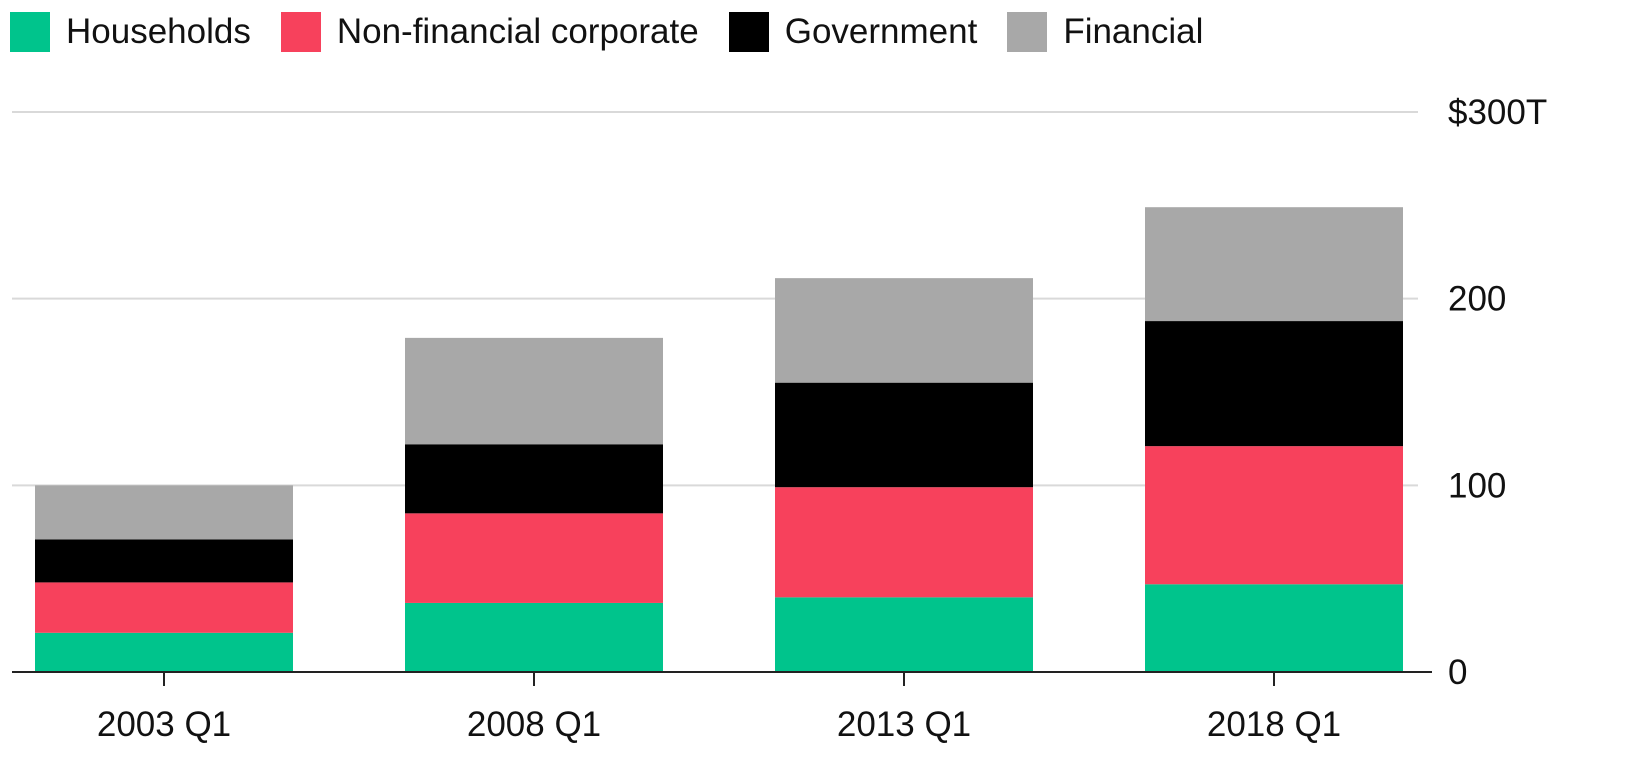 The image size is (1644, 774). What do you see at coordinates (1133, 31) in the screenshot?
I see `legend-label-financial: Financial` at bounding box center [1133, 31].